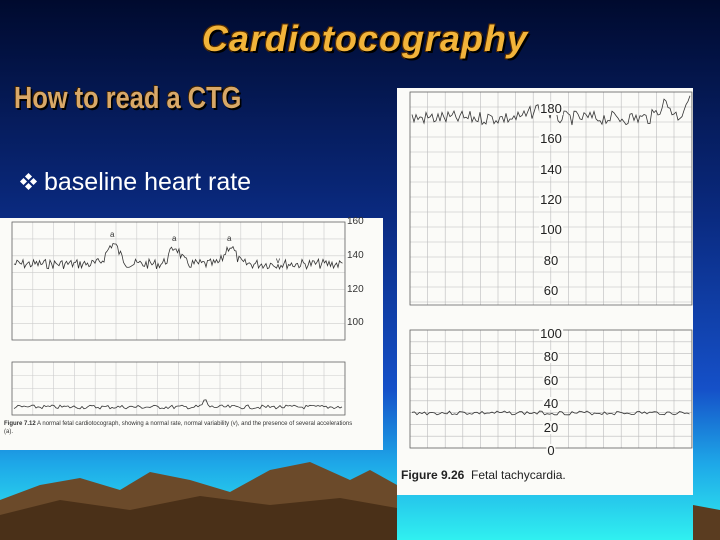 This screenshot has height=540, width=720. Describe the element at coordinates (278, 260) in the screenshot. I see `annotation: v` at that location.